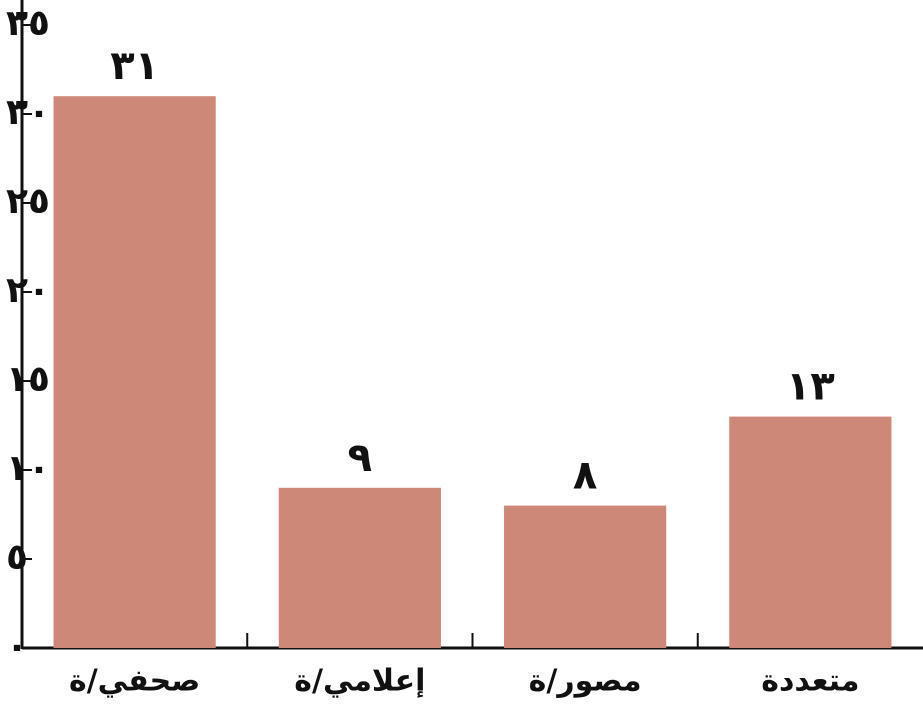 The height and width of the screenshot is (704, 923). Describe the element at coordinates (28, 290) in the screenshot. I see `y-tick-label: ٢٠` at that location.